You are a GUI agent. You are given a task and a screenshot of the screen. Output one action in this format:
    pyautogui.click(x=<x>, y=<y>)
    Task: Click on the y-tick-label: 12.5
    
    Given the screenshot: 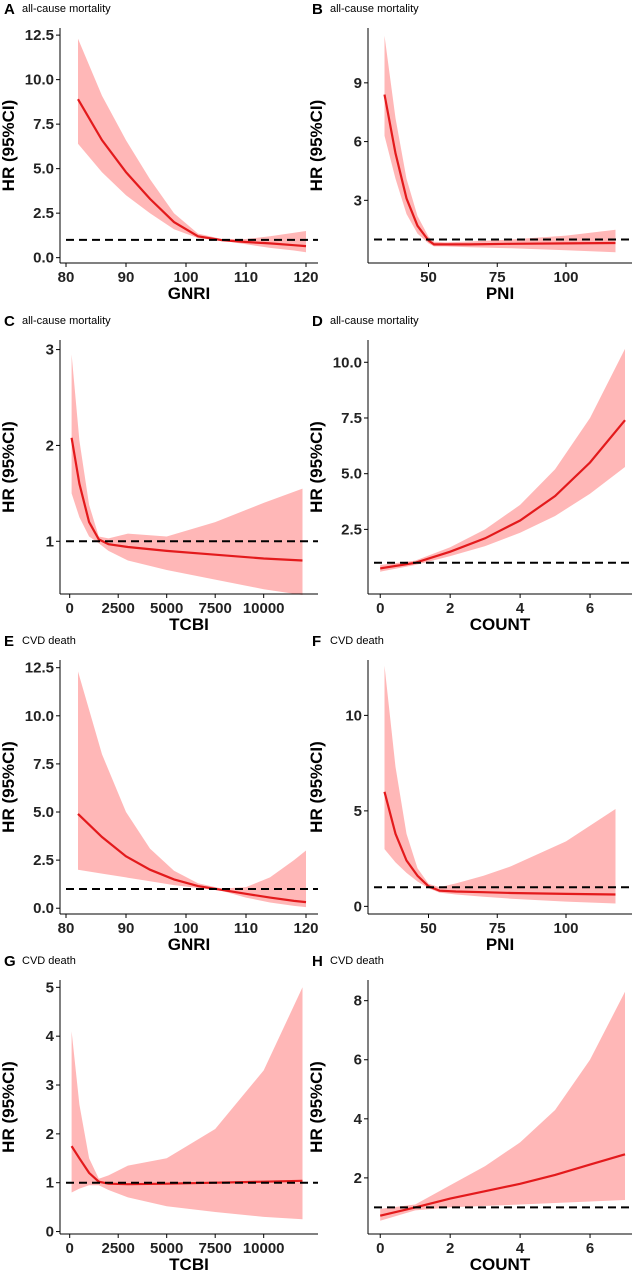 What is the action you would take?
    pyautogui.click(x=39, y=668)
    